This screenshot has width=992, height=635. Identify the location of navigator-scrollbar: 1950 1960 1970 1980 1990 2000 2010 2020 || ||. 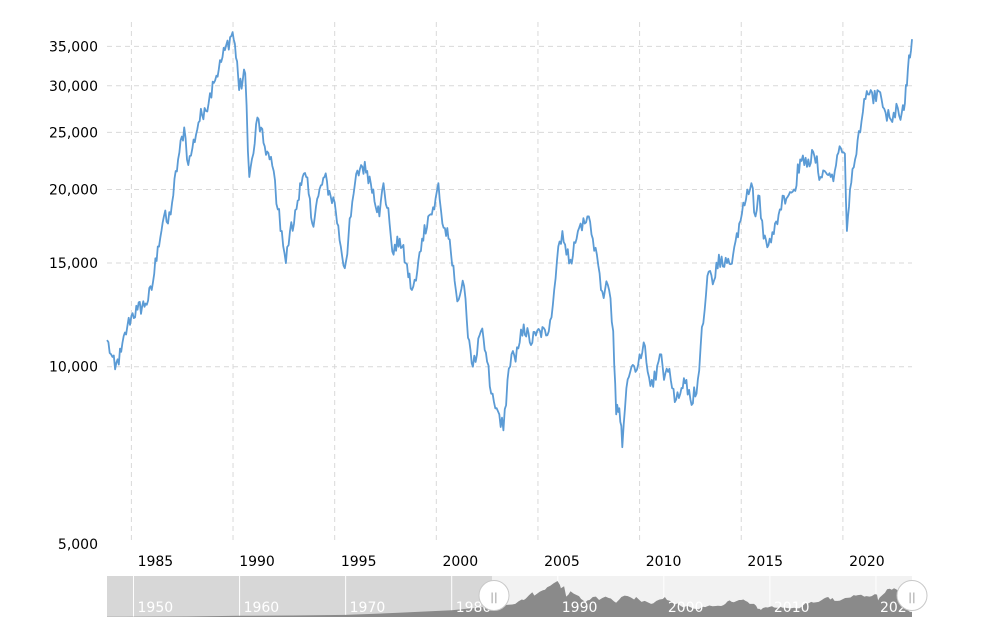
(517, 596).